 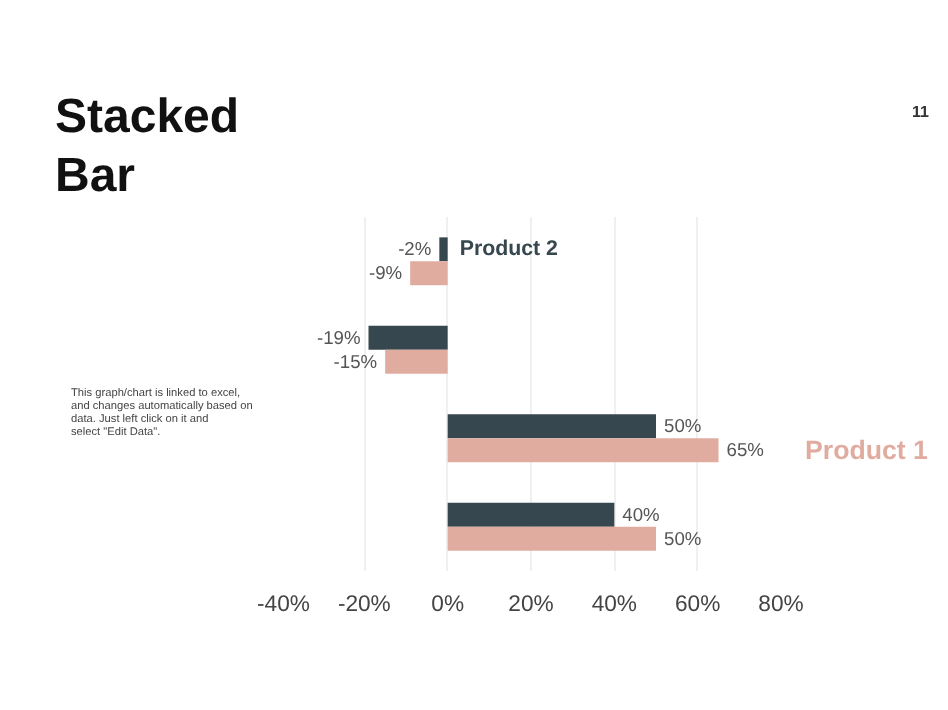 What do you see at coordinates (697, 605) in the screenshot?
I see `x-tick-label: 60%` at bounding box center [697, 605].